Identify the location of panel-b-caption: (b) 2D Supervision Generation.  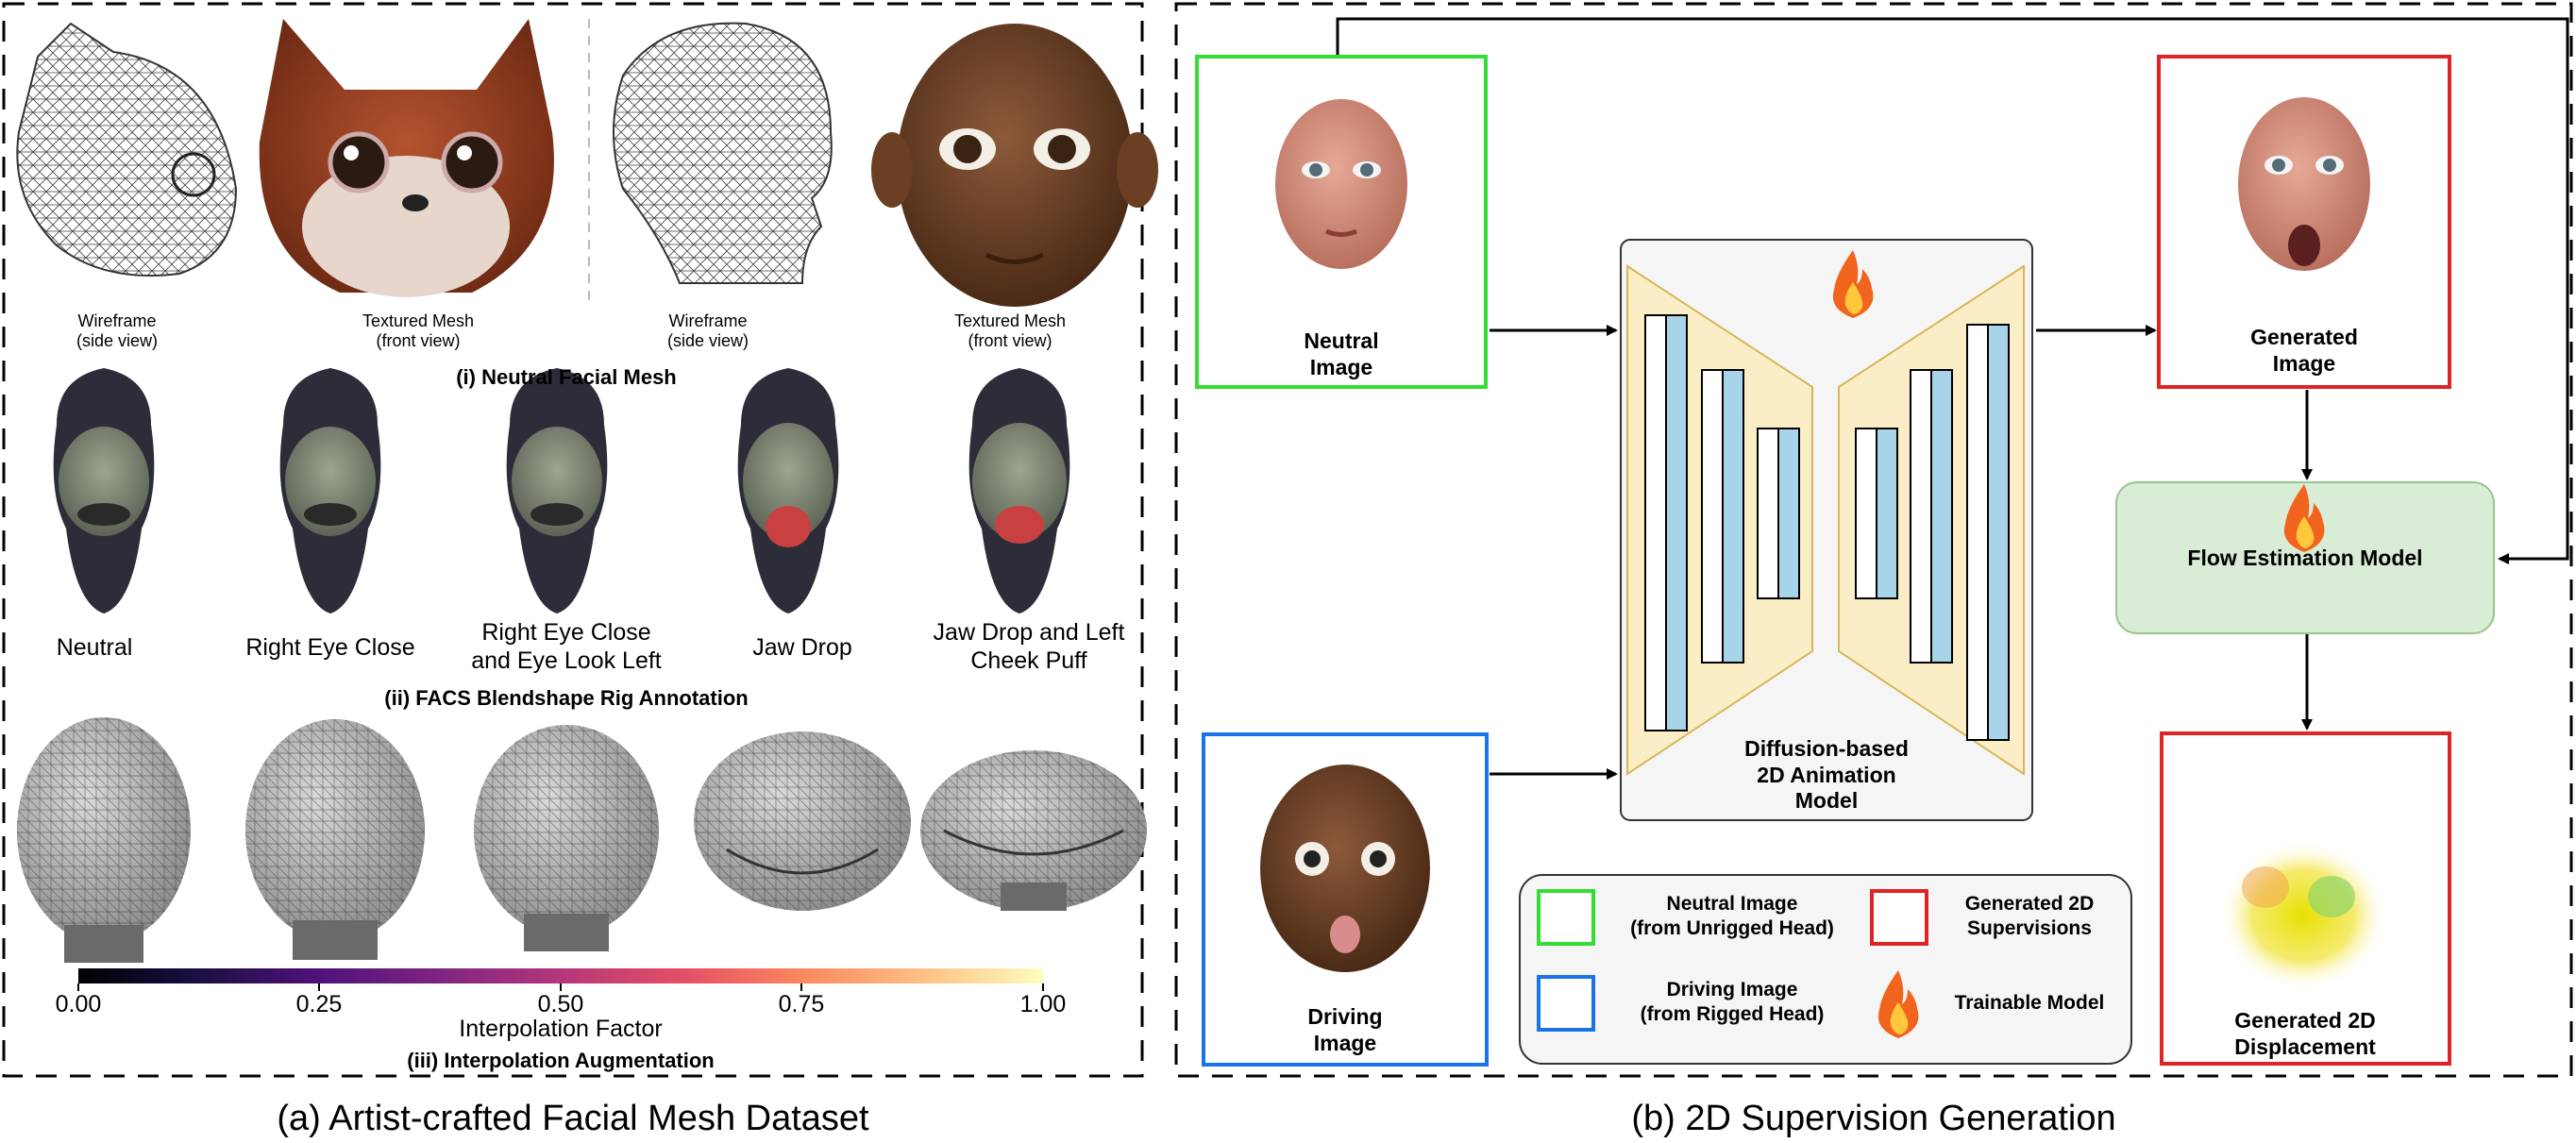
(1873, 1118).